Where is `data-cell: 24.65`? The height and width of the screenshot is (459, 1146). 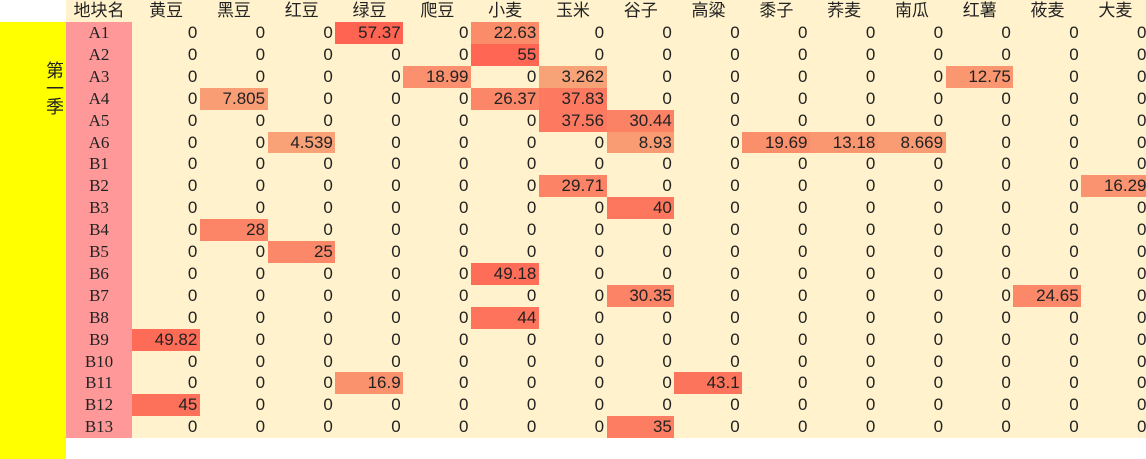
data-cell: 24.65 is located at coordinates (1047, 295).